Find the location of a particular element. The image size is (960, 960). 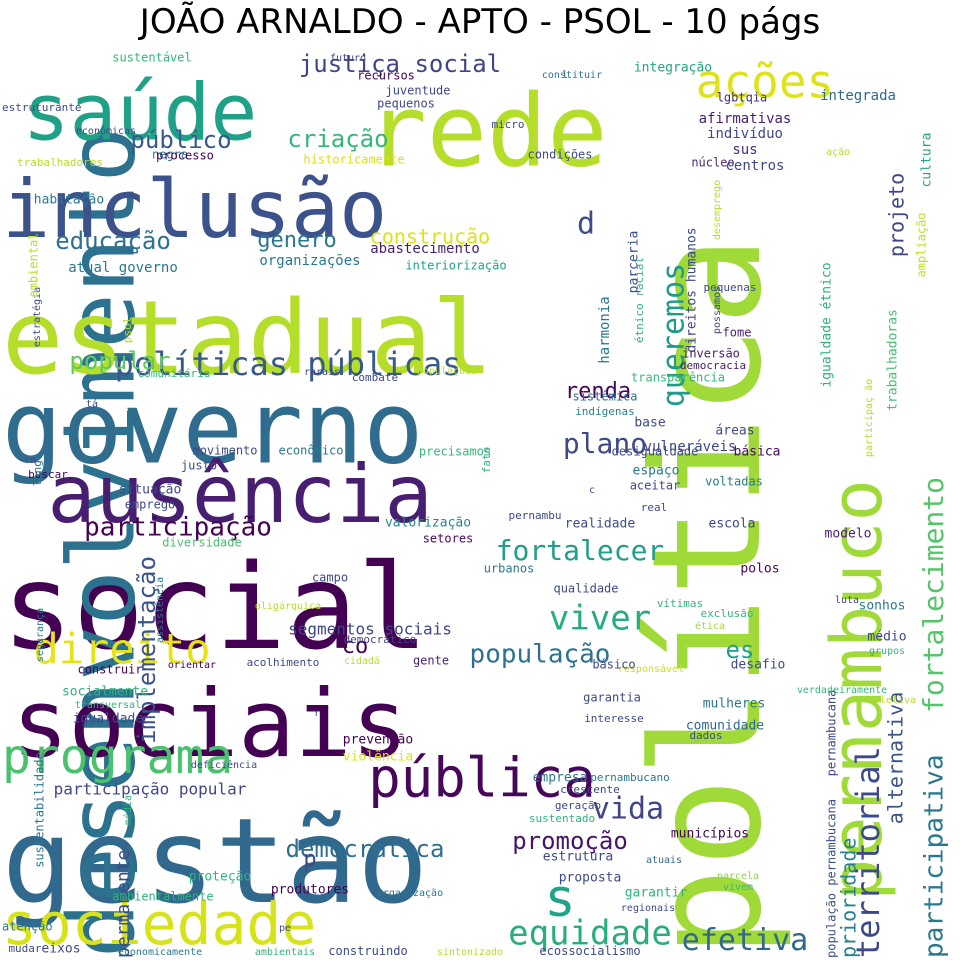

word-cidada: cidadã is located at coordinates (362, 661).